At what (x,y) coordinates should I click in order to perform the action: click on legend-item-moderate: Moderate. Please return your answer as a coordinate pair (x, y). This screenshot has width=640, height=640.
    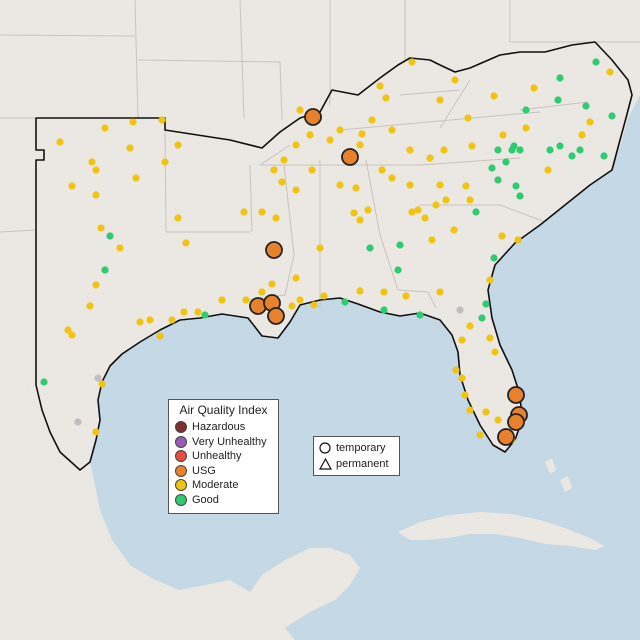
    Looking at the image, I should click on (223, 485).